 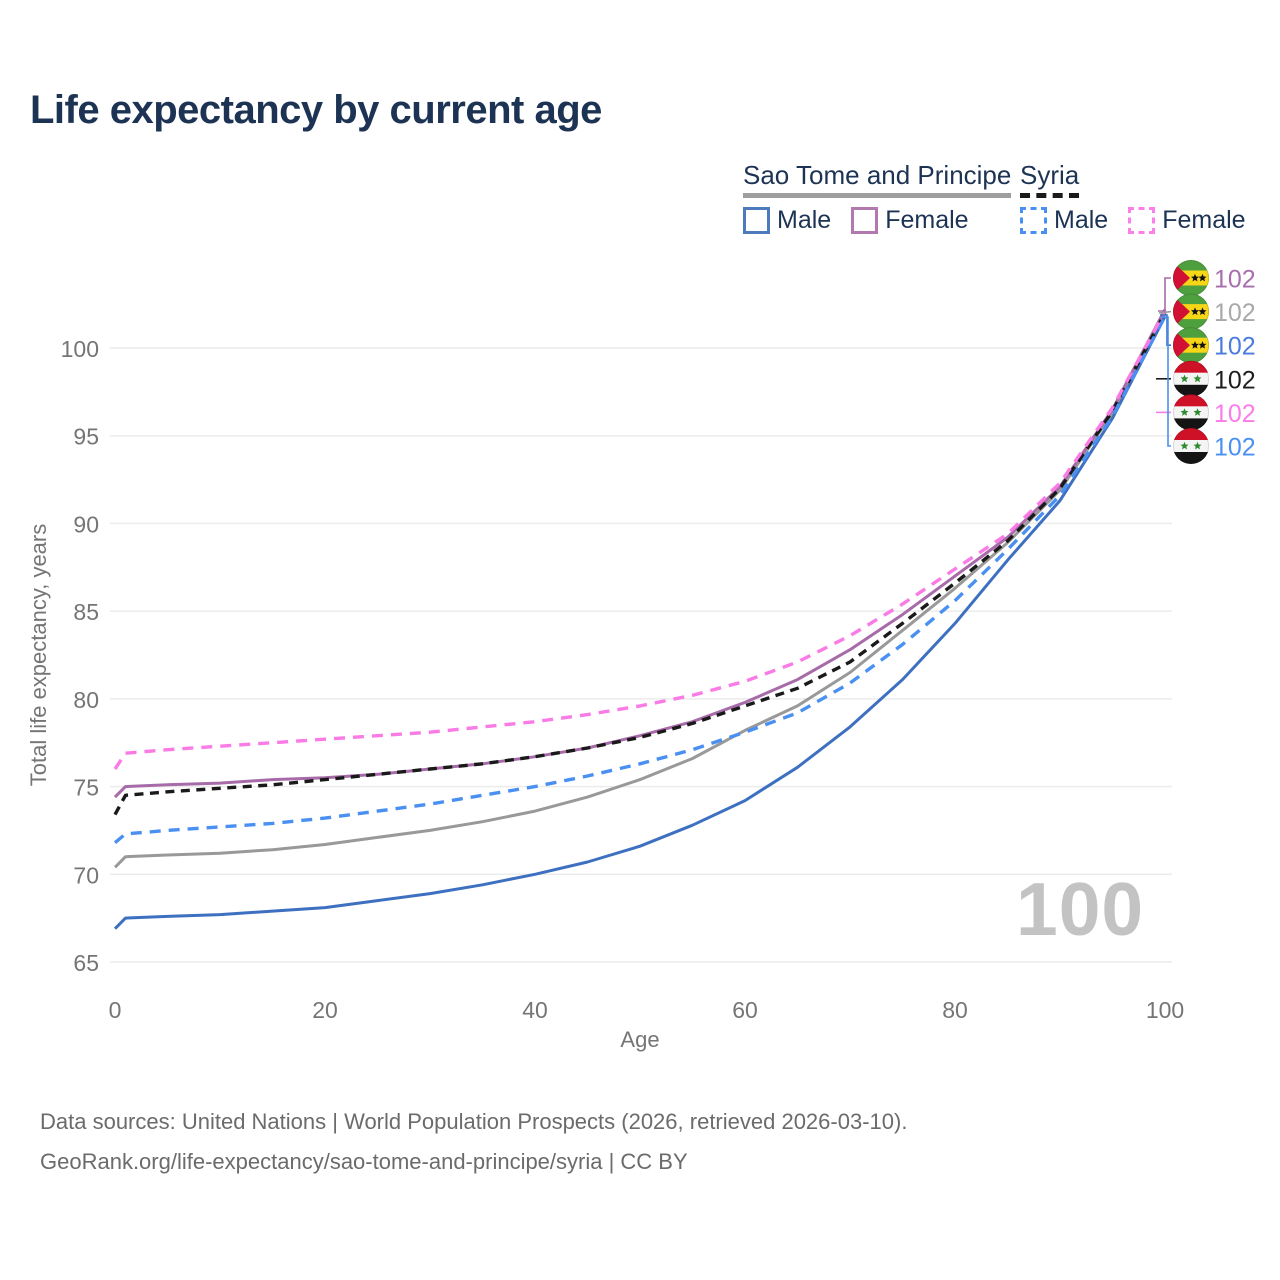 What do you see at coordinates (86, 700) in the screenshot?
I see `y-tick-label: 80` at bounding box center [86, 700].